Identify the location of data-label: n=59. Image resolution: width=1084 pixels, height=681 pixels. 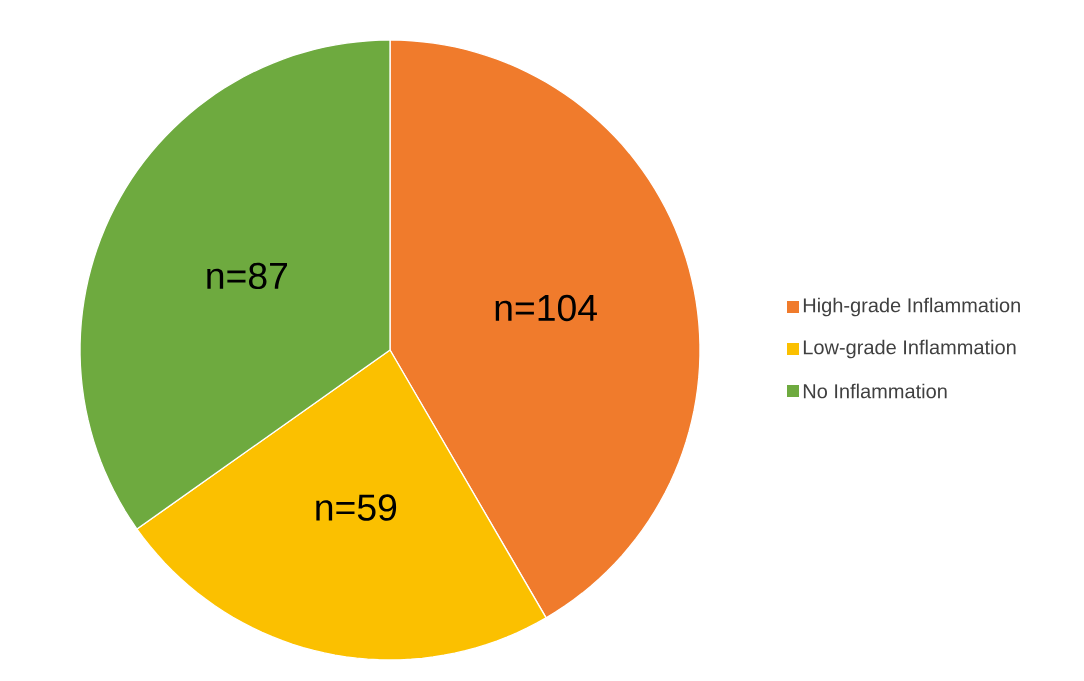
(356, 507).